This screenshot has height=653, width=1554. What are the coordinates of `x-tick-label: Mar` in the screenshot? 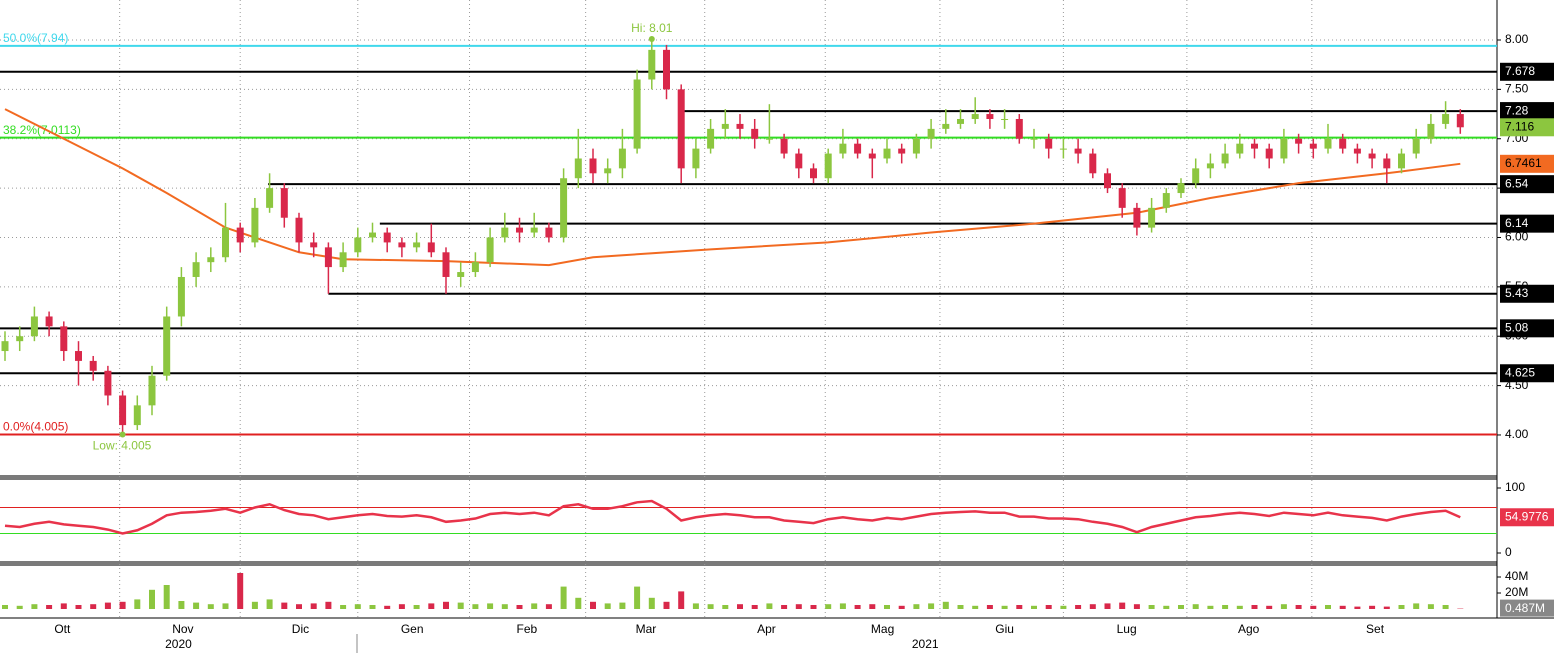 It's located at (646, 629).